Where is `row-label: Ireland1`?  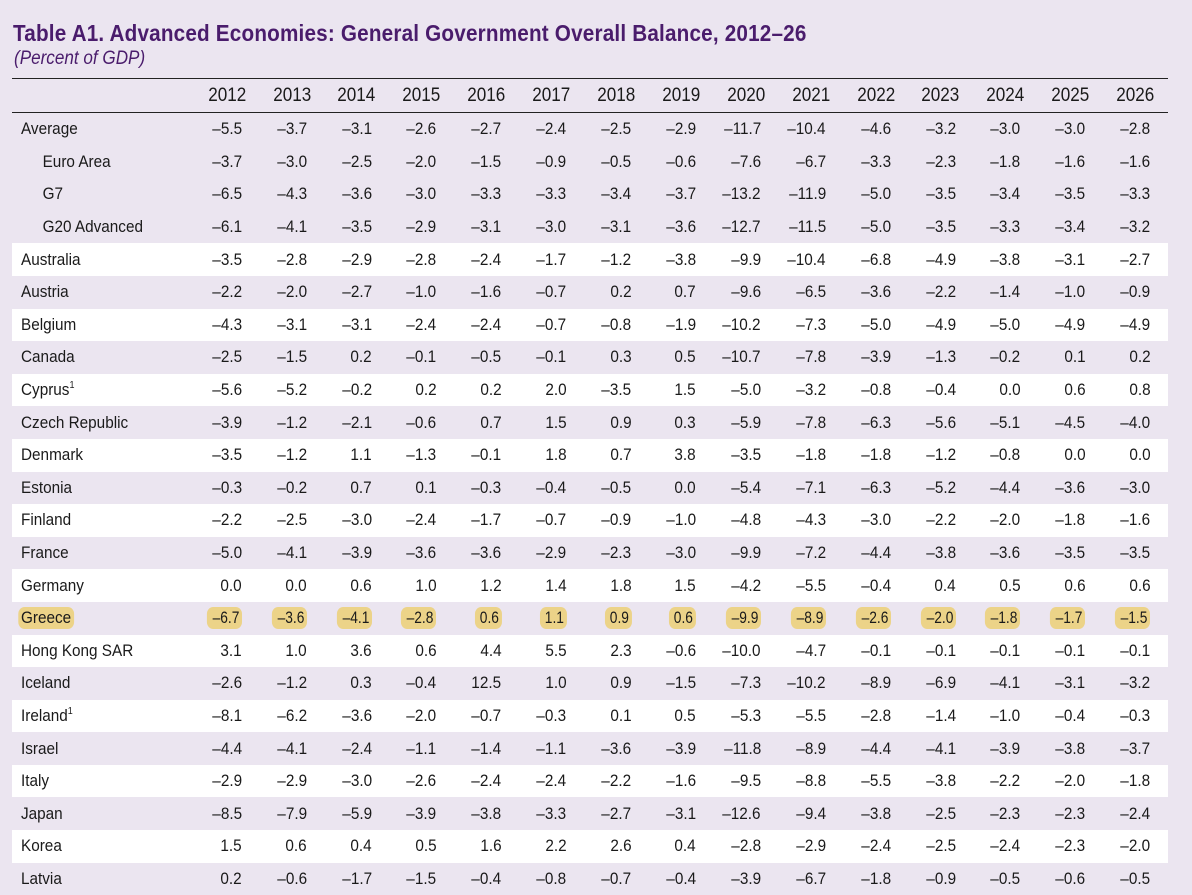
row-label: Ireland1 is located at coordinates (92, 716).